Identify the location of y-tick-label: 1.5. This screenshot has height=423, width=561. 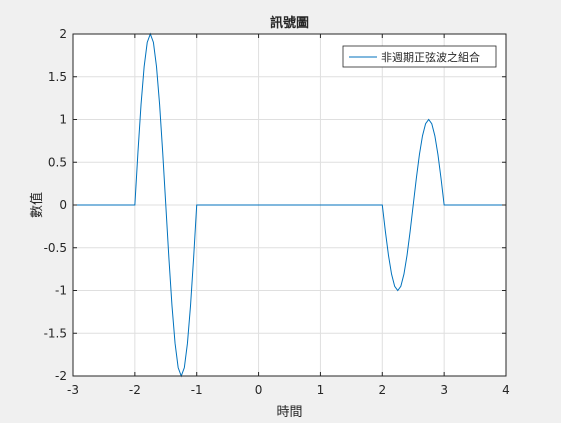
(57, 77).